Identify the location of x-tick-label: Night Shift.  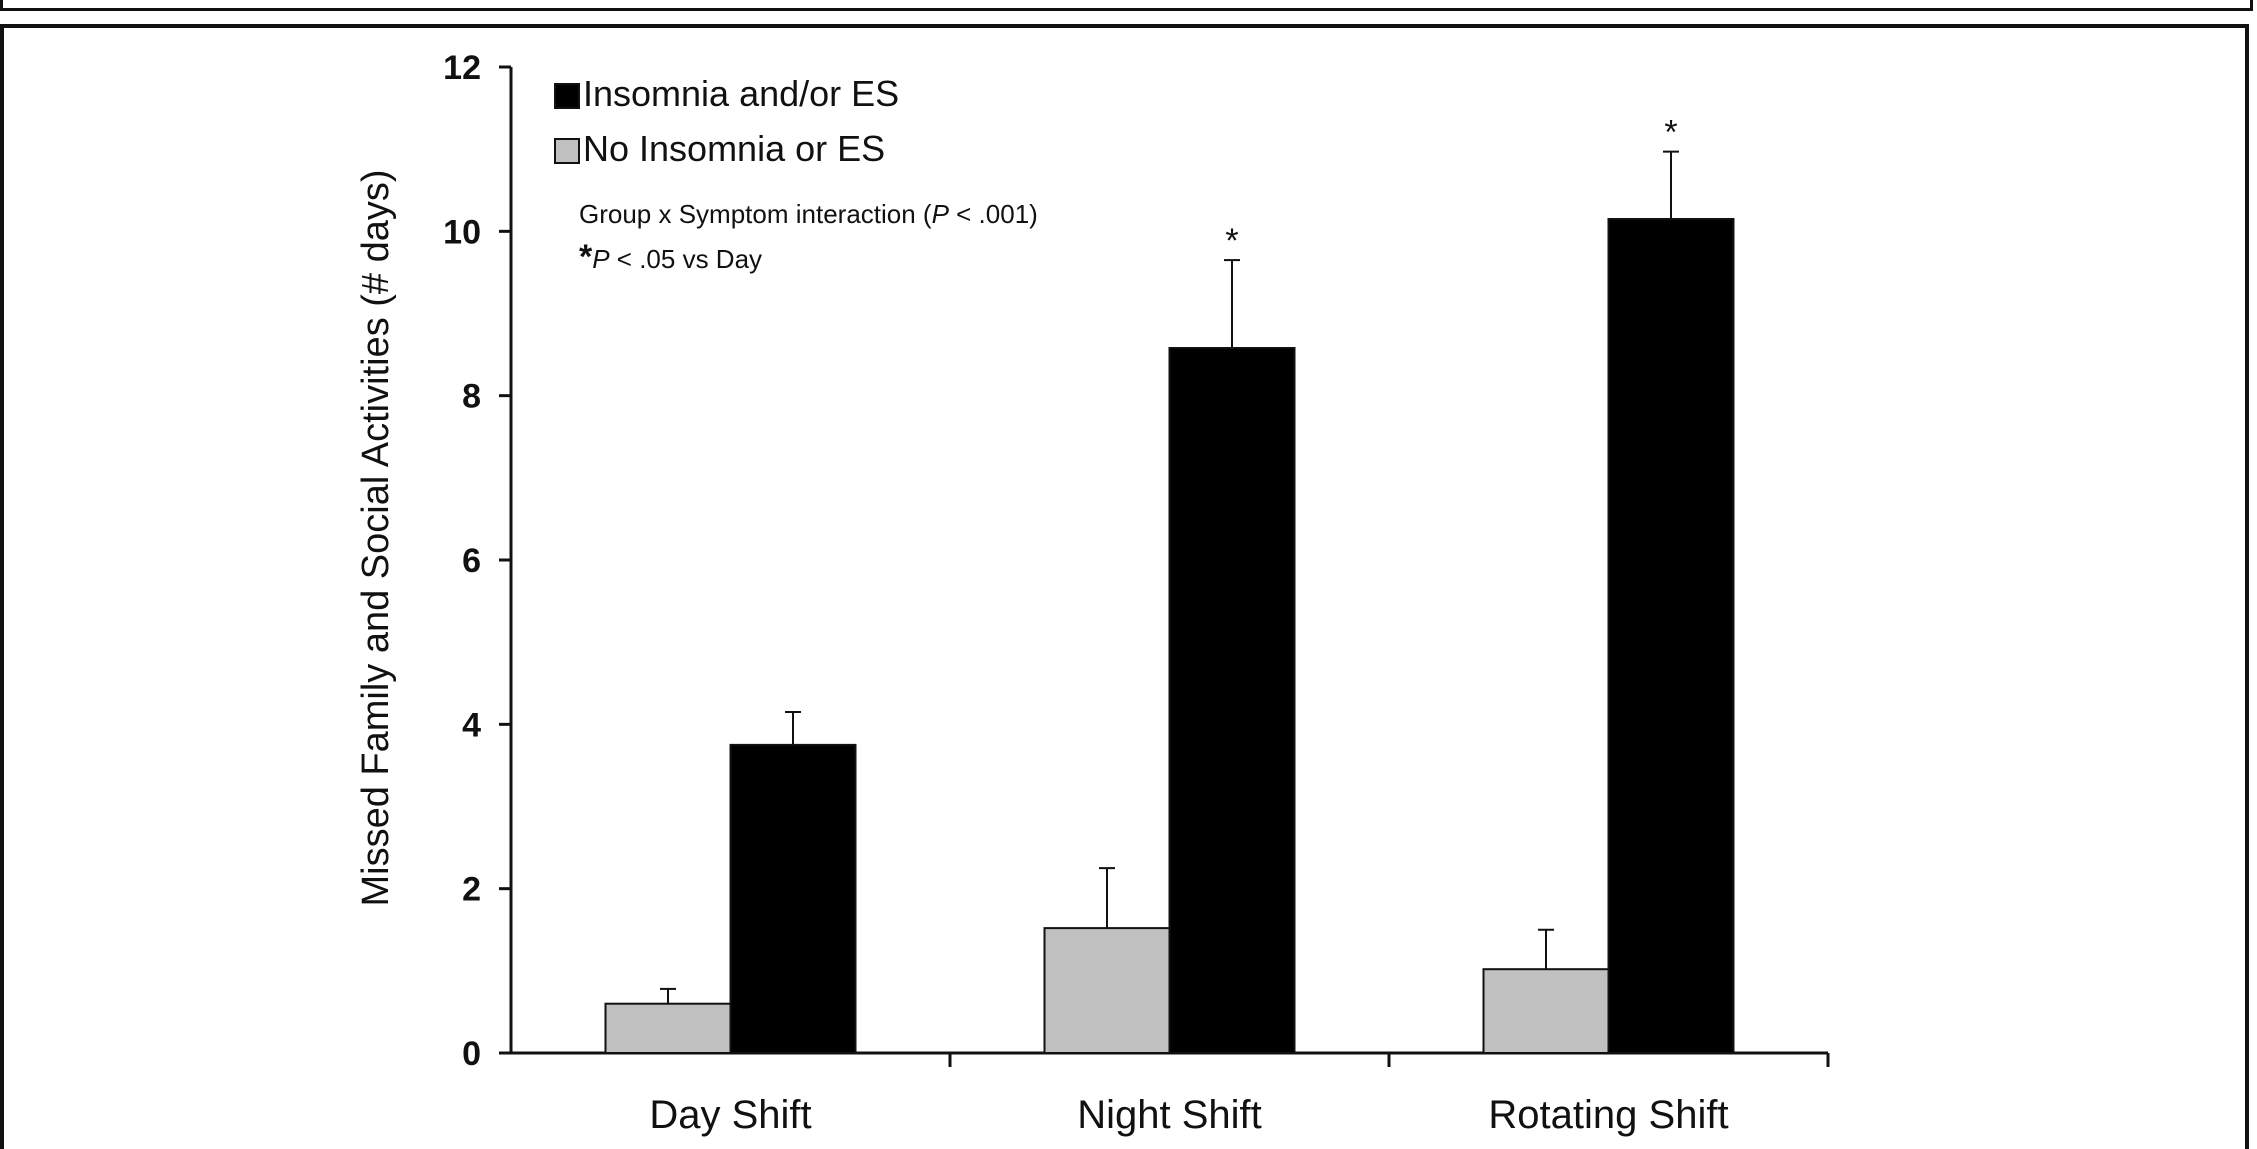
(1169, 1115).